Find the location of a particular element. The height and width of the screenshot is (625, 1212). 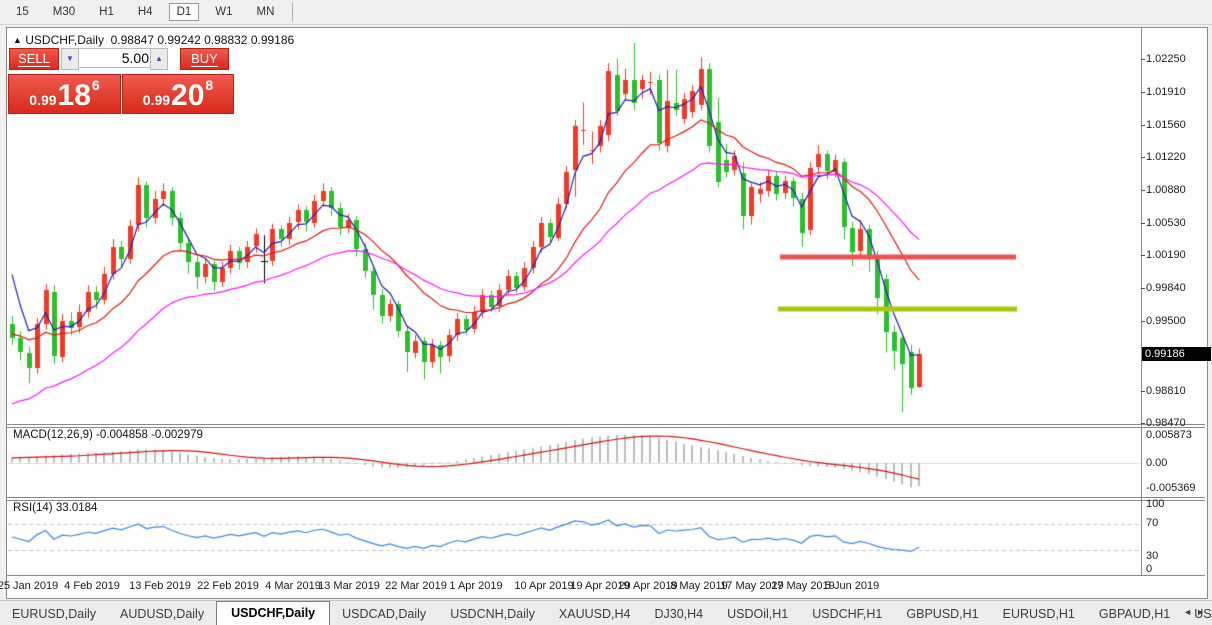

tab-usdcad-daily: USDCAD,Daily is located at coordinates (384, 614).